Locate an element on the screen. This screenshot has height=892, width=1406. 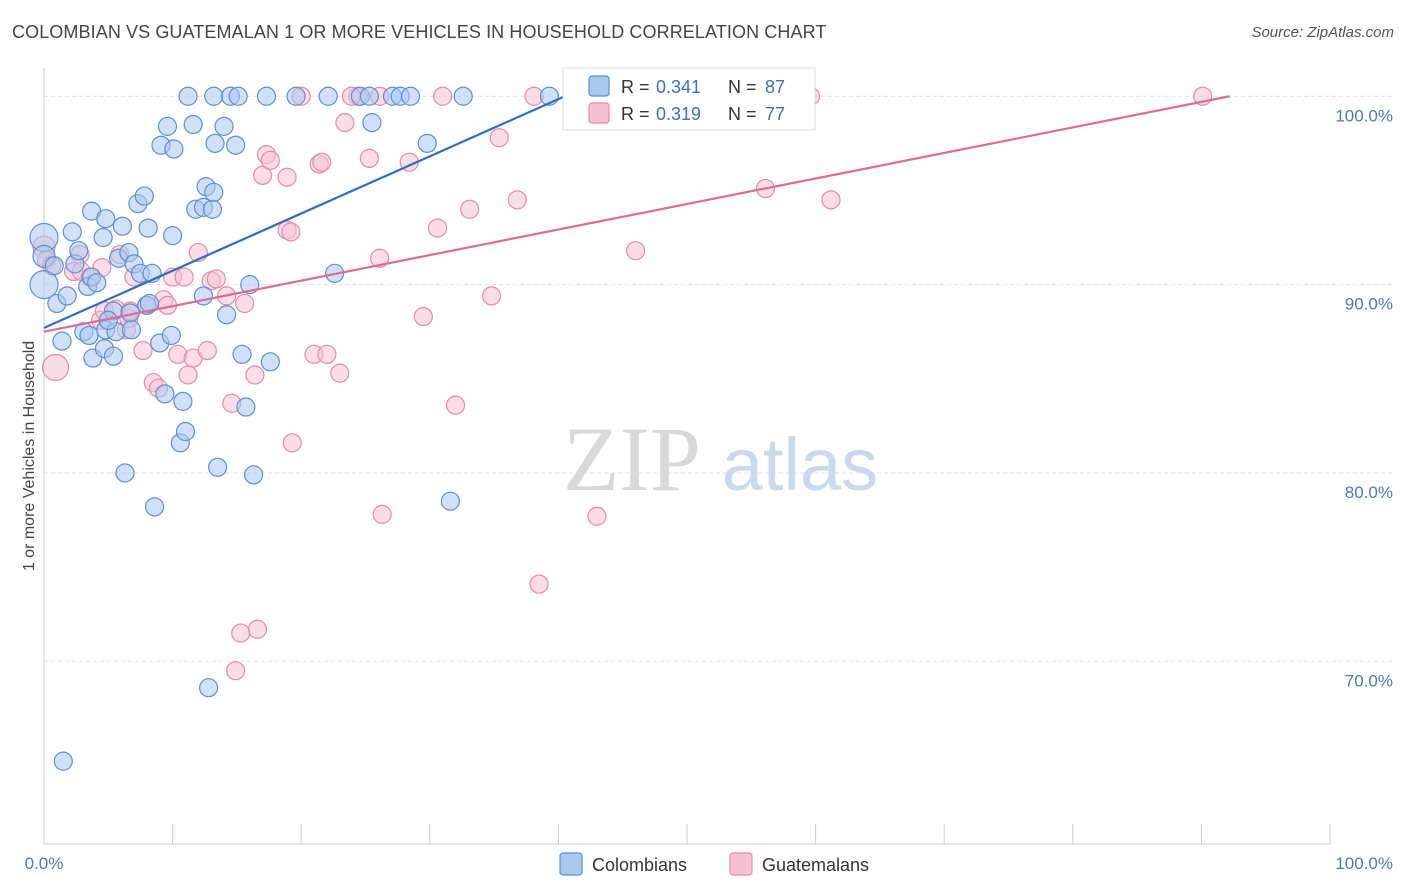
legend-swatch-guatemalans is located at coordinates (599, 113).